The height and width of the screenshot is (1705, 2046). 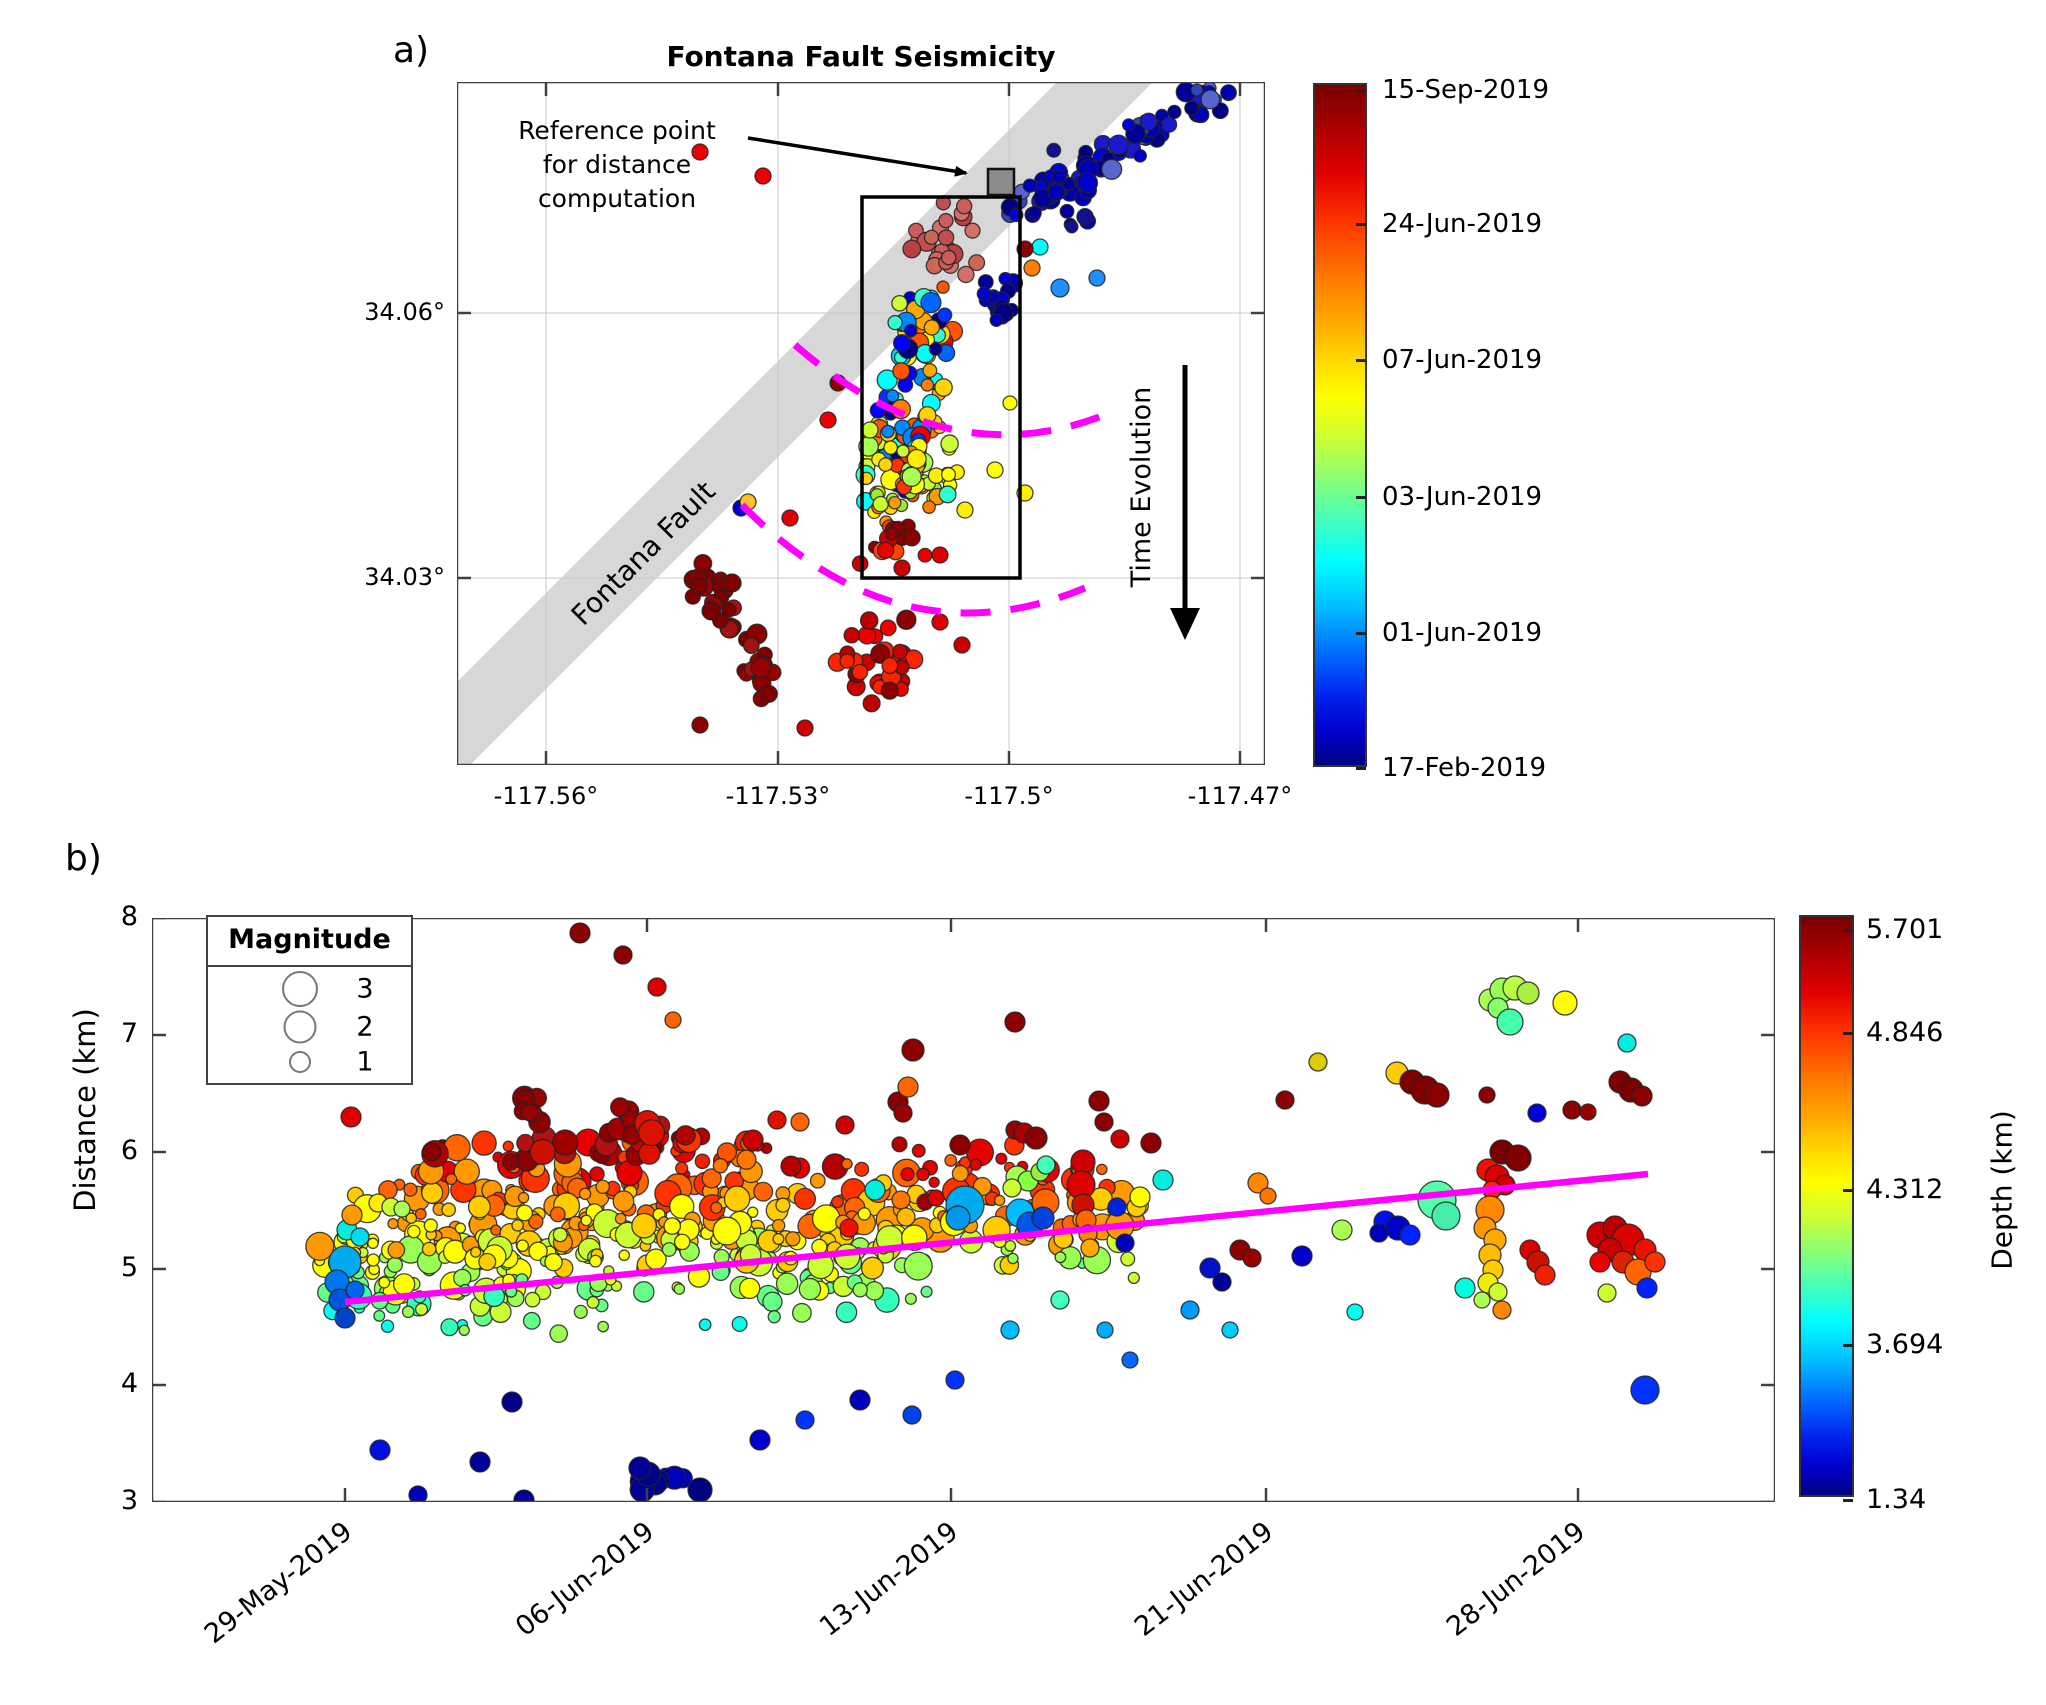 What do you see at coordinates (1340, 425) in the screenshot?
I see `date-colorbar` at bounding box center [1340, 425].